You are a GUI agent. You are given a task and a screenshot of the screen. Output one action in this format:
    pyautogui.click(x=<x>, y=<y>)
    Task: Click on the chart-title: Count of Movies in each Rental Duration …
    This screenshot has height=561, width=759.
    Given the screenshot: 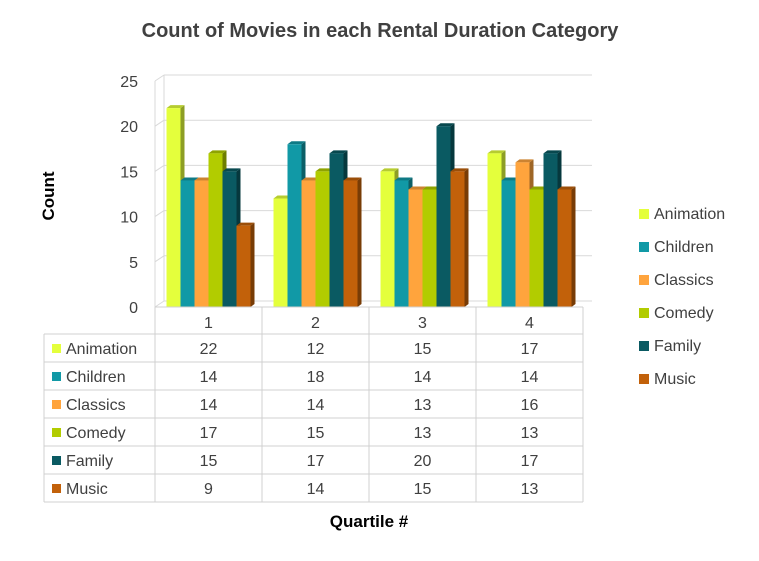 What is the action you would take?
    pyautogui.click(x=381, y=31)
    